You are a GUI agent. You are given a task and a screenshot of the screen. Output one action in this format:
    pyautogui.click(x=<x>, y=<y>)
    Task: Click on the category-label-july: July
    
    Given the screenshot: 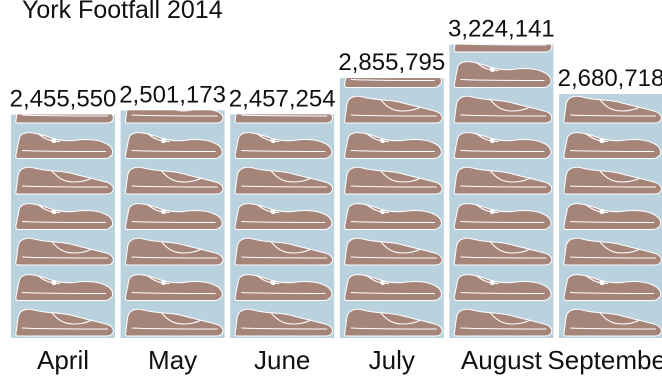 What is the action you would take?
    pyautogui.click(x=392, y=360)
    